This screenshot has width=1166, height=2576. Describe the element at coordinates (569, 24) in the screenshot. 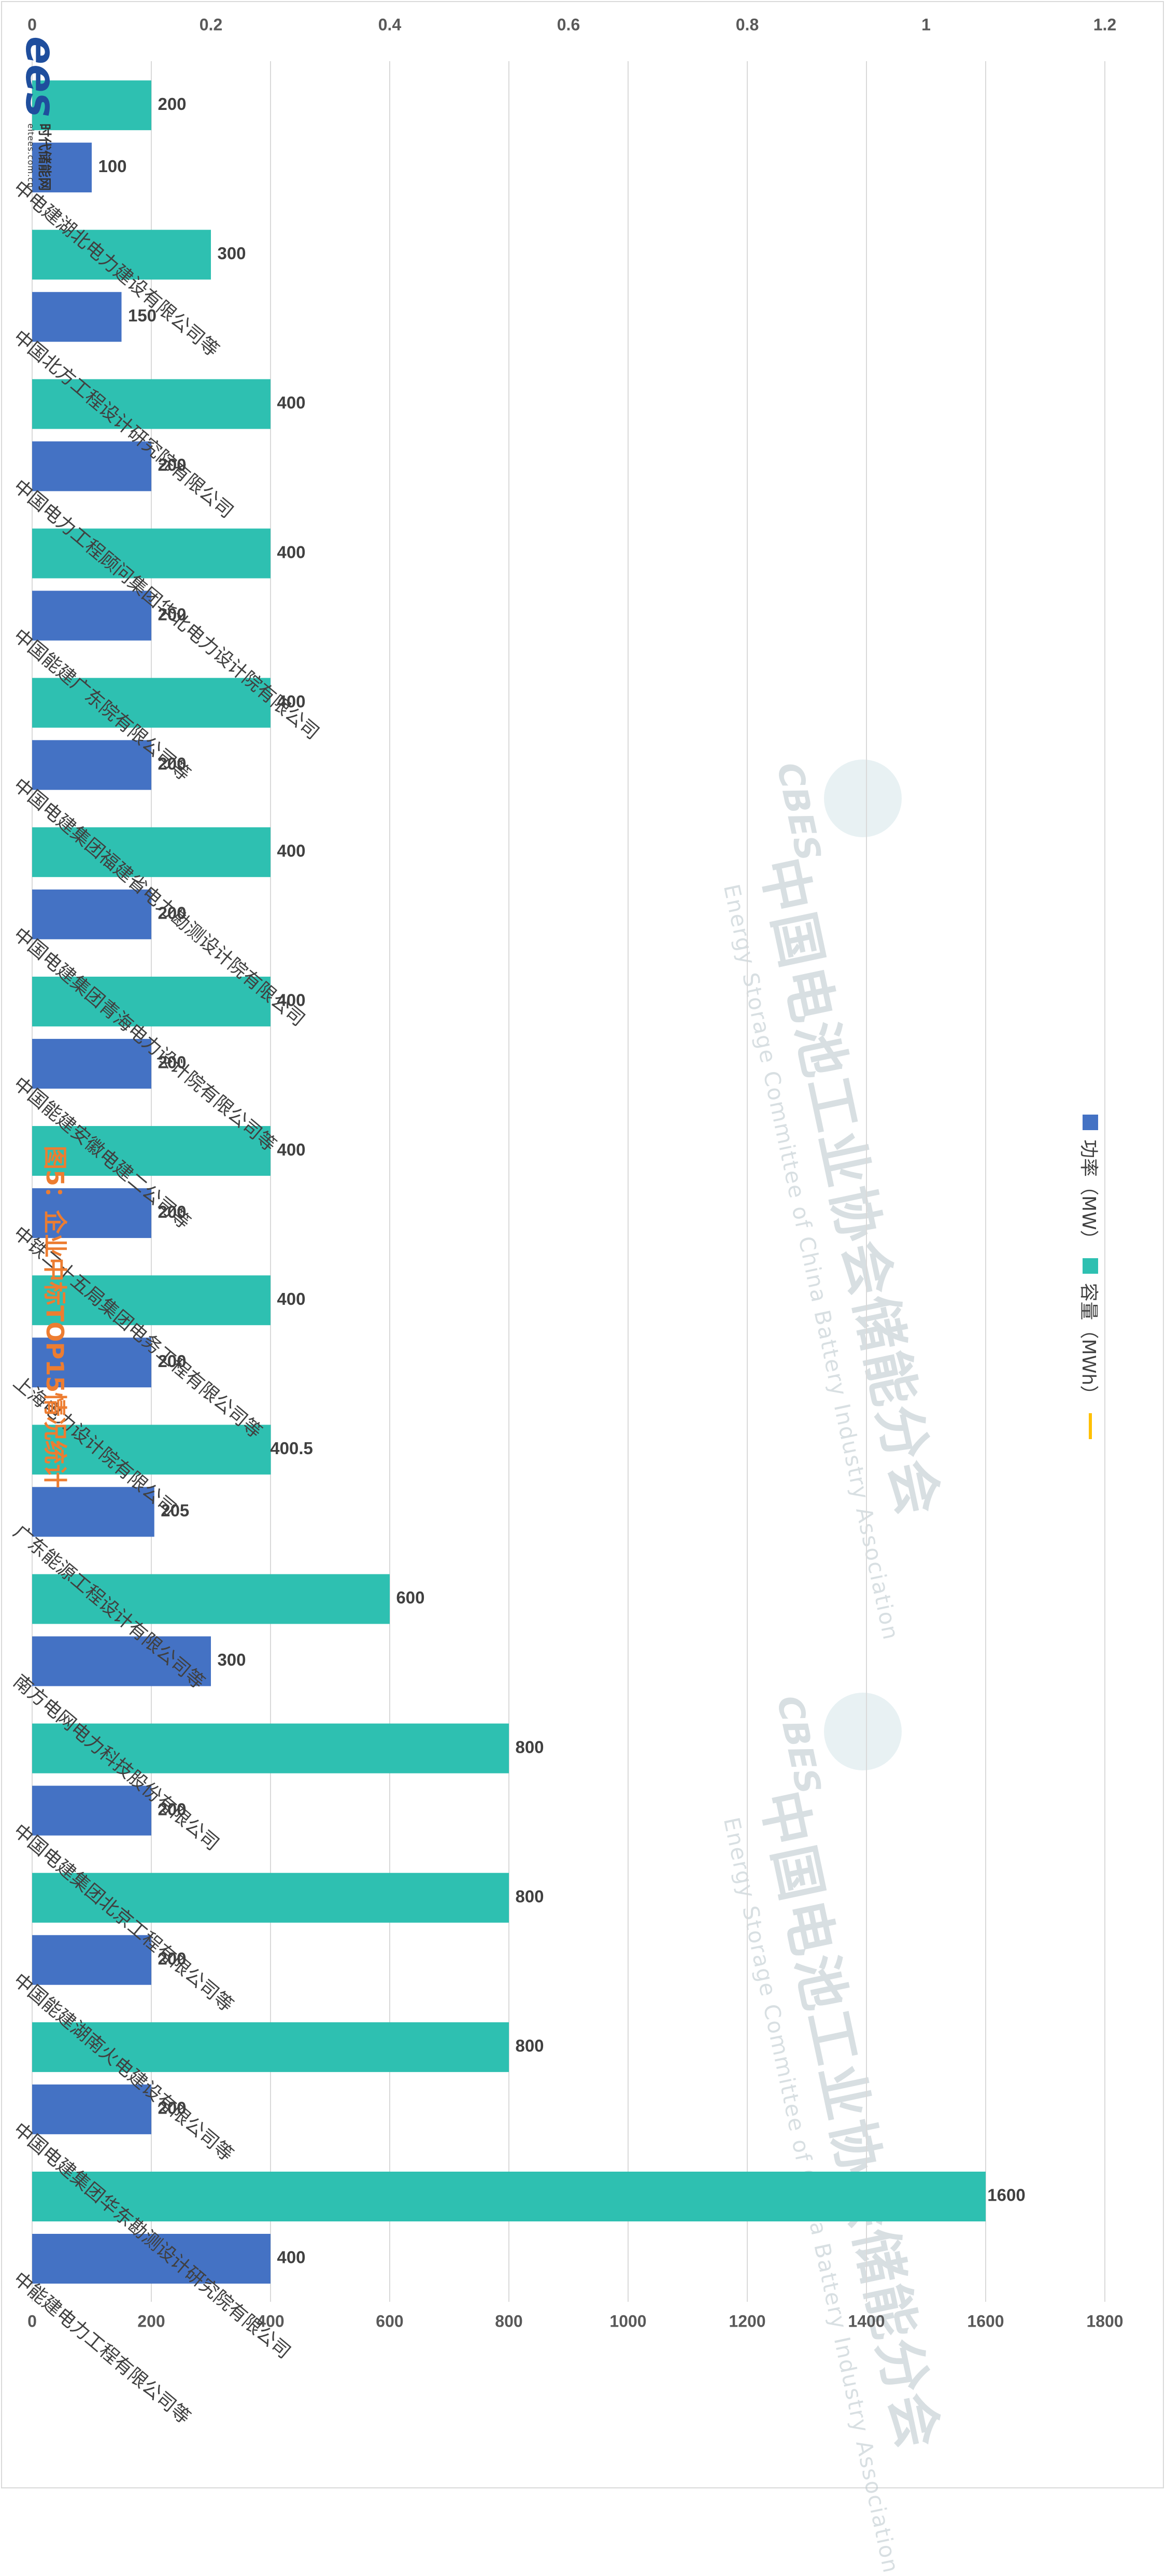

I see `y2-tick-label: 0.6` at that location.